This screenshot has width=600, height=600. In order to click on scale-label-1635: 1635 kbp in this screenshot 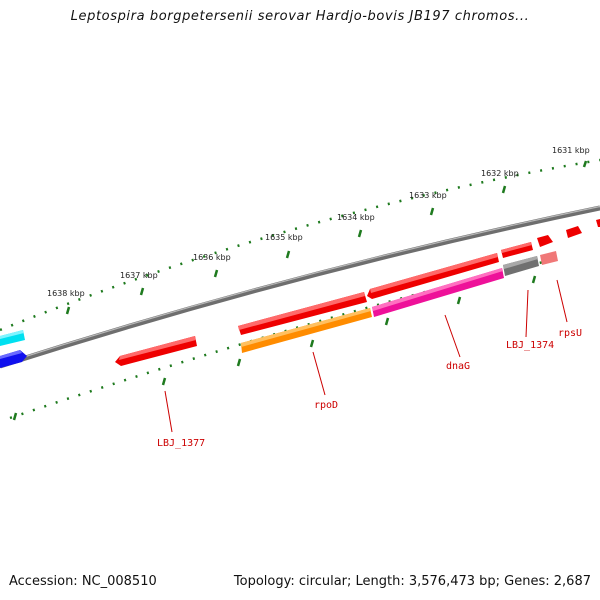, I will do `click(284, 237)`.